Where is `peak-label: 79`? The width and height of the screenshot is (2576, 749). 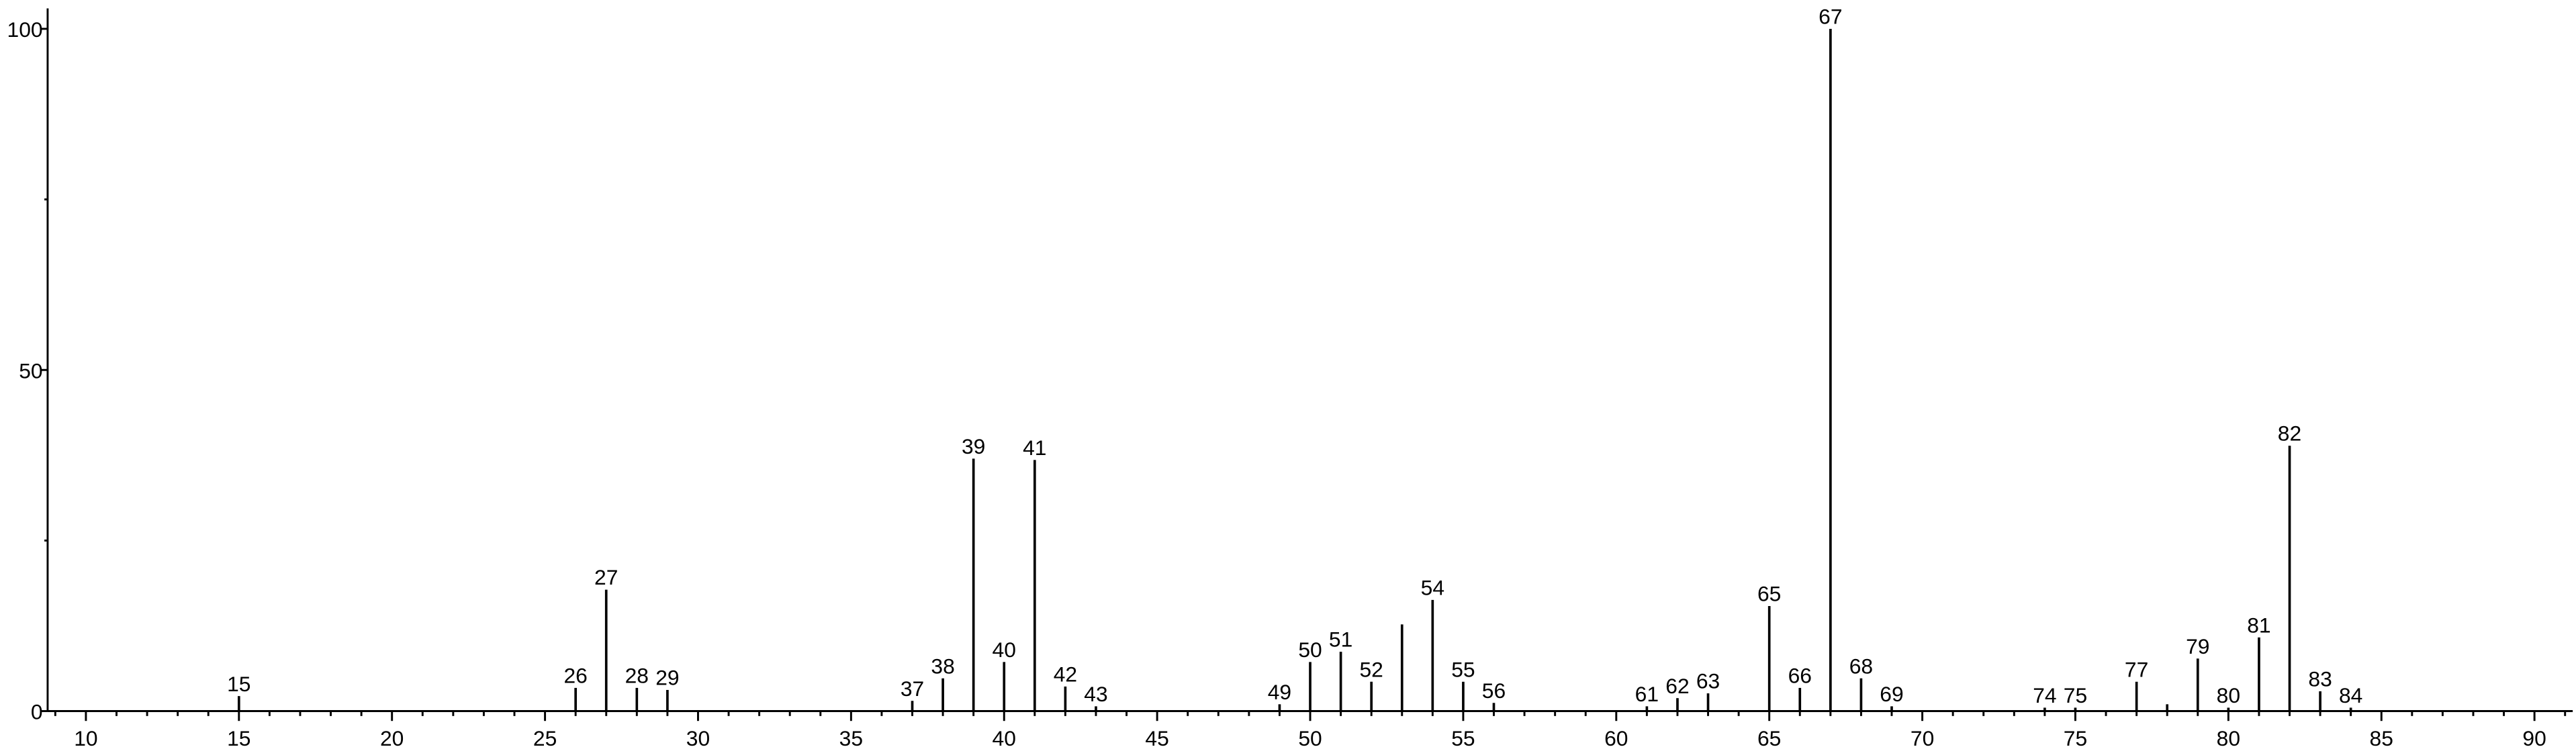 peak-label: 79 is located at coordinates (2197, 646).